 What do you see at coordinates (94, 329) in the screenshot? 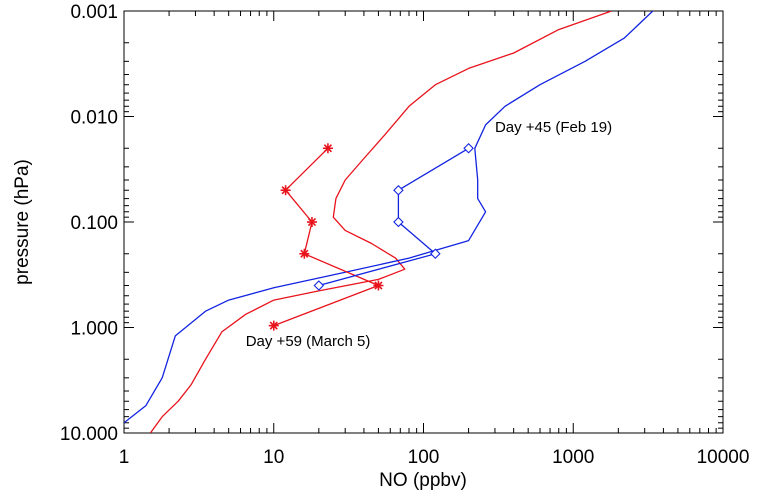
I see `y-tick-label: 1.000` at bounding box center [94, 329].